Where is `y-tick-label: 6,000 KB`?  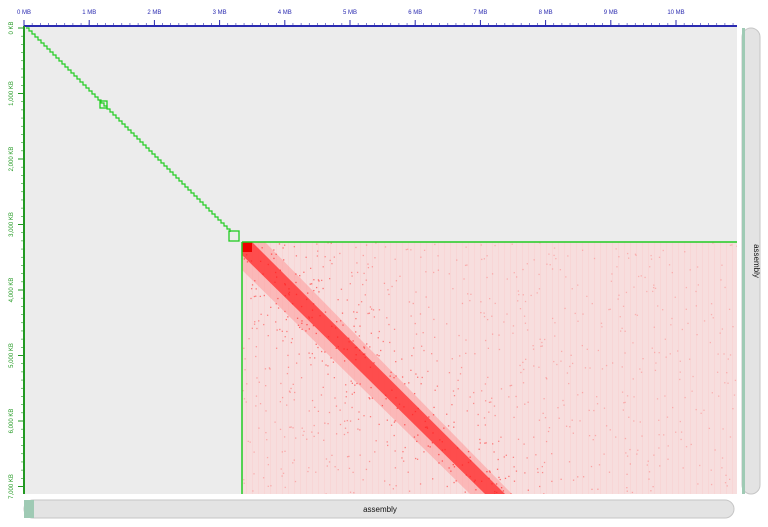
y-tick-label: 6,000 KB is located at coordinates (12, 421).